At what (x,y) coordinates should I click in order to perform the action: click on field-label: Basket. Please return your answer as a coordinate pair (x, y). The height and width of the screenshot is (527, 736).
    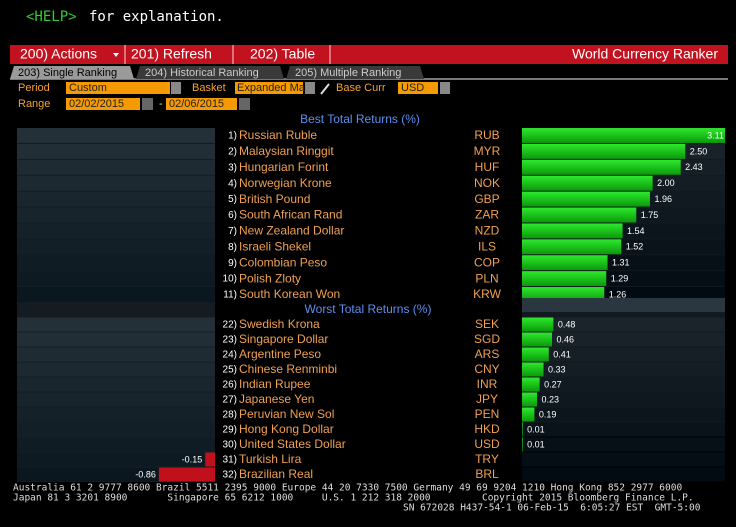
    Looking at the image, I should click on (209, 88).